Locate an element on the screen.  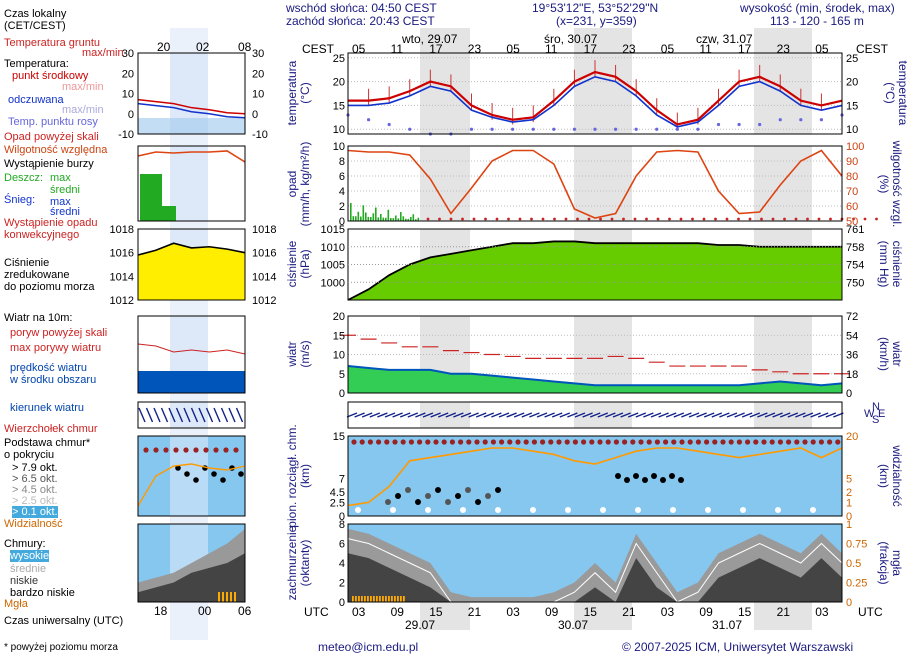
legend-max-min: max/min is located at coordinates (103, 53).